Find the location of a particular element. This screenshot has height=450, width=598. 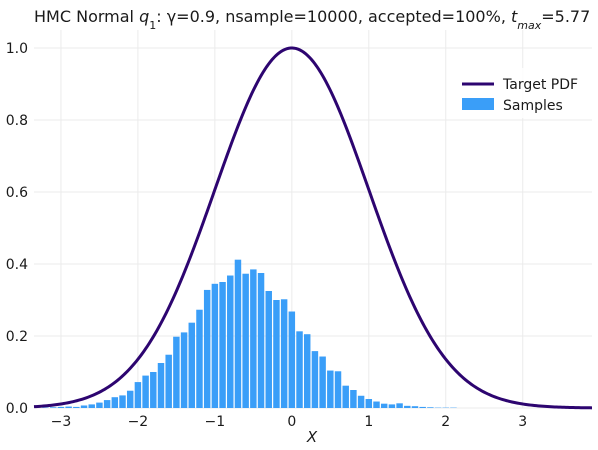

legend-bar-swatch is located at coordinates (478, 104).